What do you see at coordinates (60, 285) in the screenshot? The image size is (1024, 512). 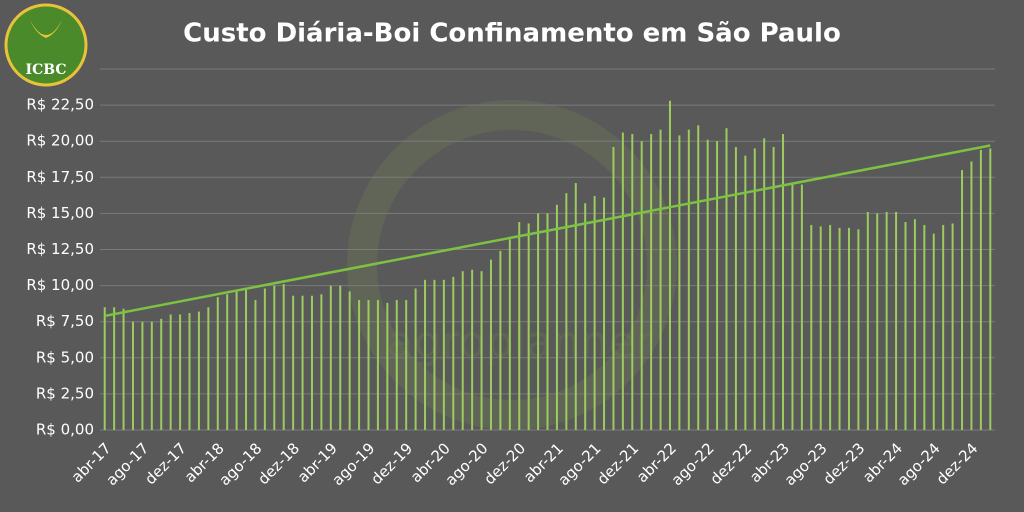 I see `y-tick-label: R$ 10,00` at bounding box center [60, 285].